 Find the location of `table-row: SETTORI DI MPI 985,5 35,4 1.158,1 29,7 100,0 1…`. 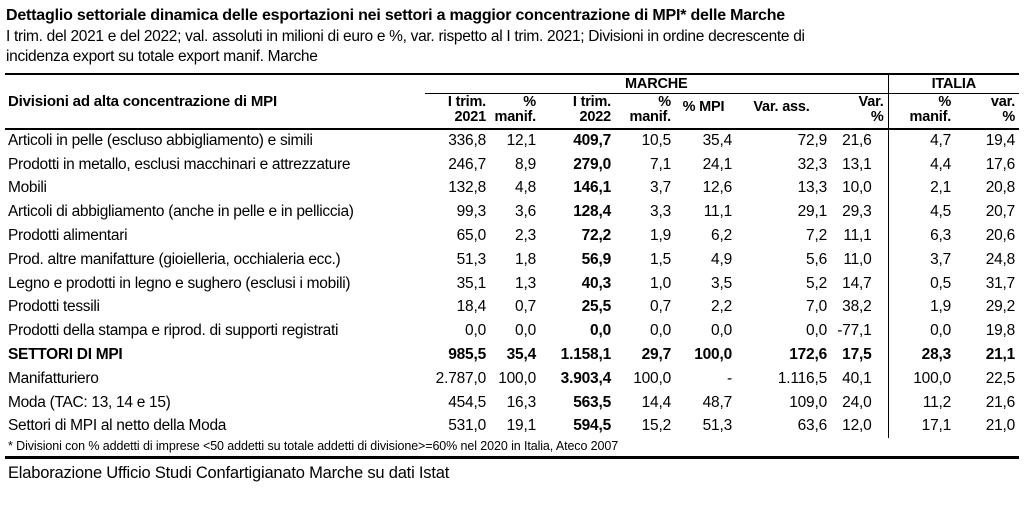

table-row: SETTORI DI MPI 985,5 35,4 1.158,1 29,7 100,0 1… is located at coordinates (512, 355).